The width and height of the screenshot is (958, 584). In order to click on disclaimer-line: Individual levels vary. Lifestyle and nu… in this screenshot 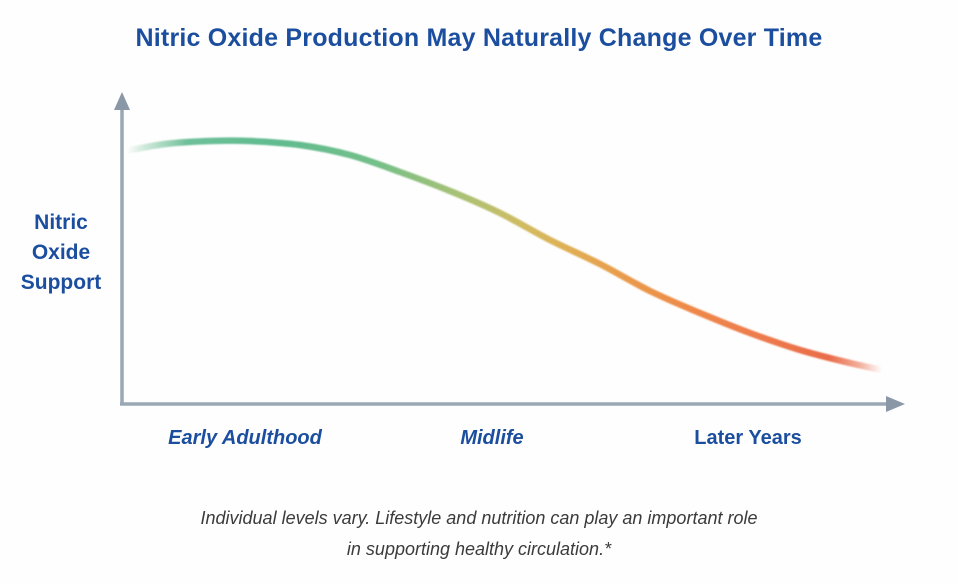, I will do `click(479, 518)`.